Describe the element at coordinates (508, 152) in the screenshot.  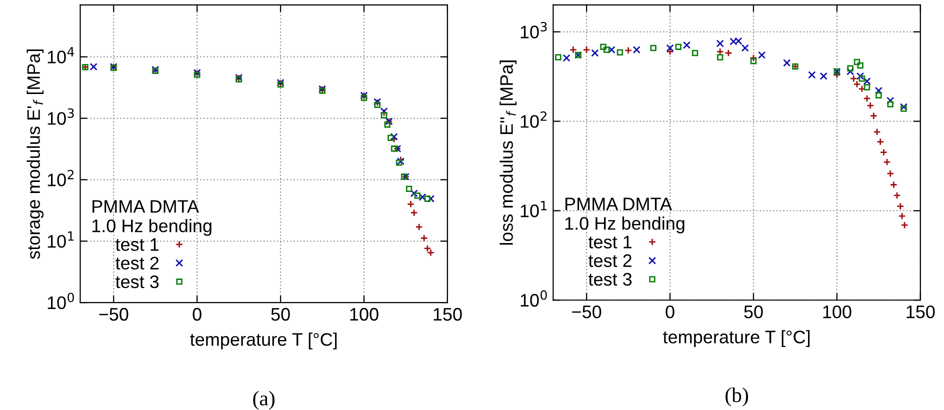
I see `y-axis-title: loss modulus E''$_{f}$ [MPa]` at that location.